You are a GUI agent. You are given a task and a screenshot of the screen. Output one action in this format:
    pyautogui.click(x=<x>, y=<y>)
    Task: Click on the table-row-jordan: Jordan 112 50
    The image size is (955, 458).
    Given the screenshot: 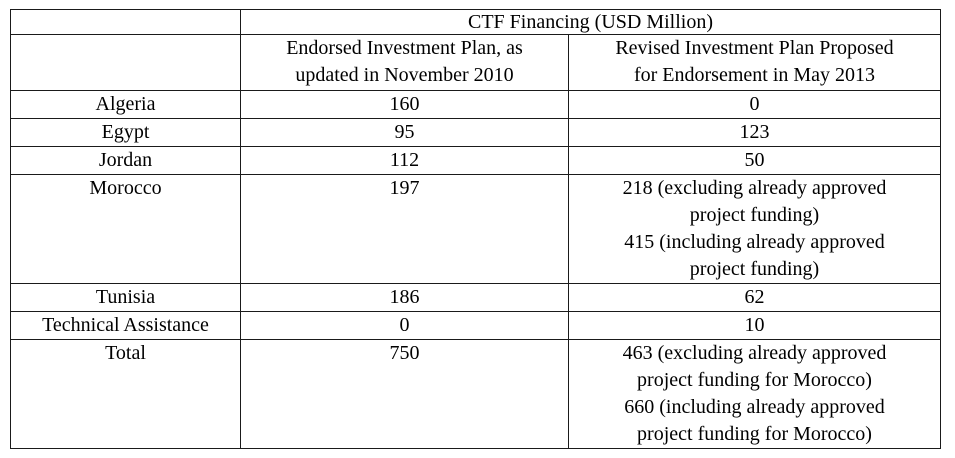 What is the action you would take?
    pyautogui.click(x=476, y=160)
    